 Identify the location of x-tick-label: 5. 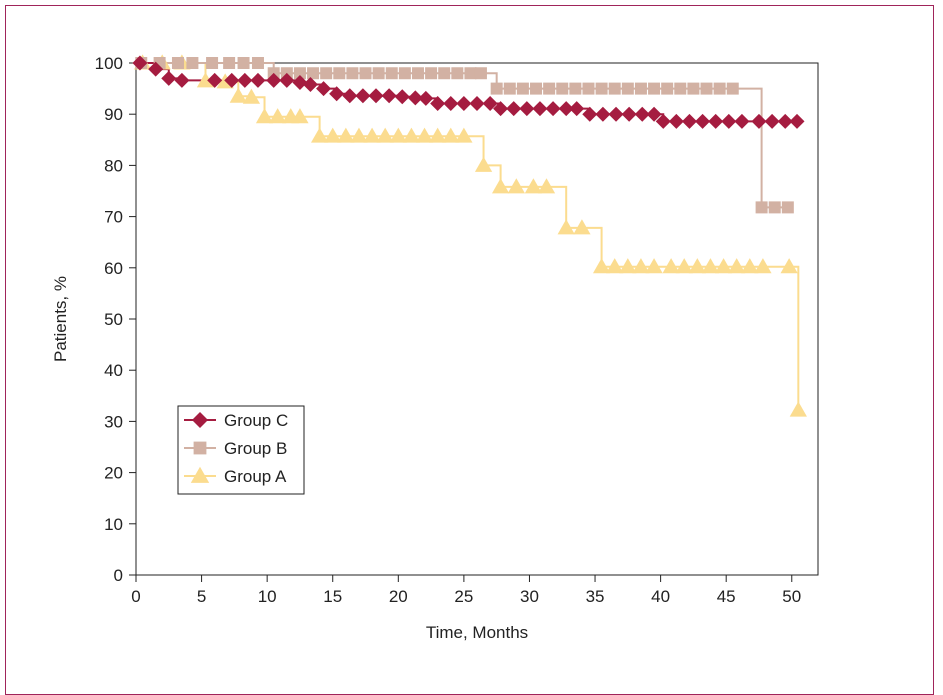
(201, 596).